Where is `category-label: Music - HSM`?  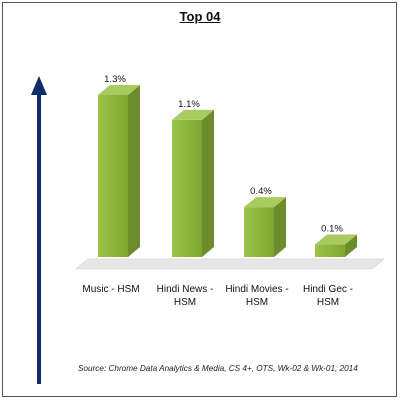
category-label: Music - HSM is located at coordinates (110, 289).